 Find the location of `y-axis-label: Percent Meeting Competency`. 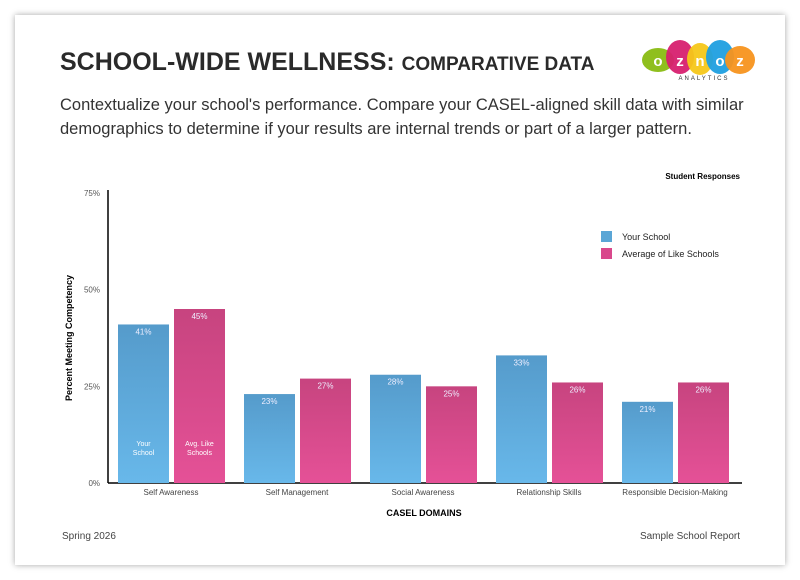

y-axis-label: Percent Meeting Competency is located at coordinates (69, 338).